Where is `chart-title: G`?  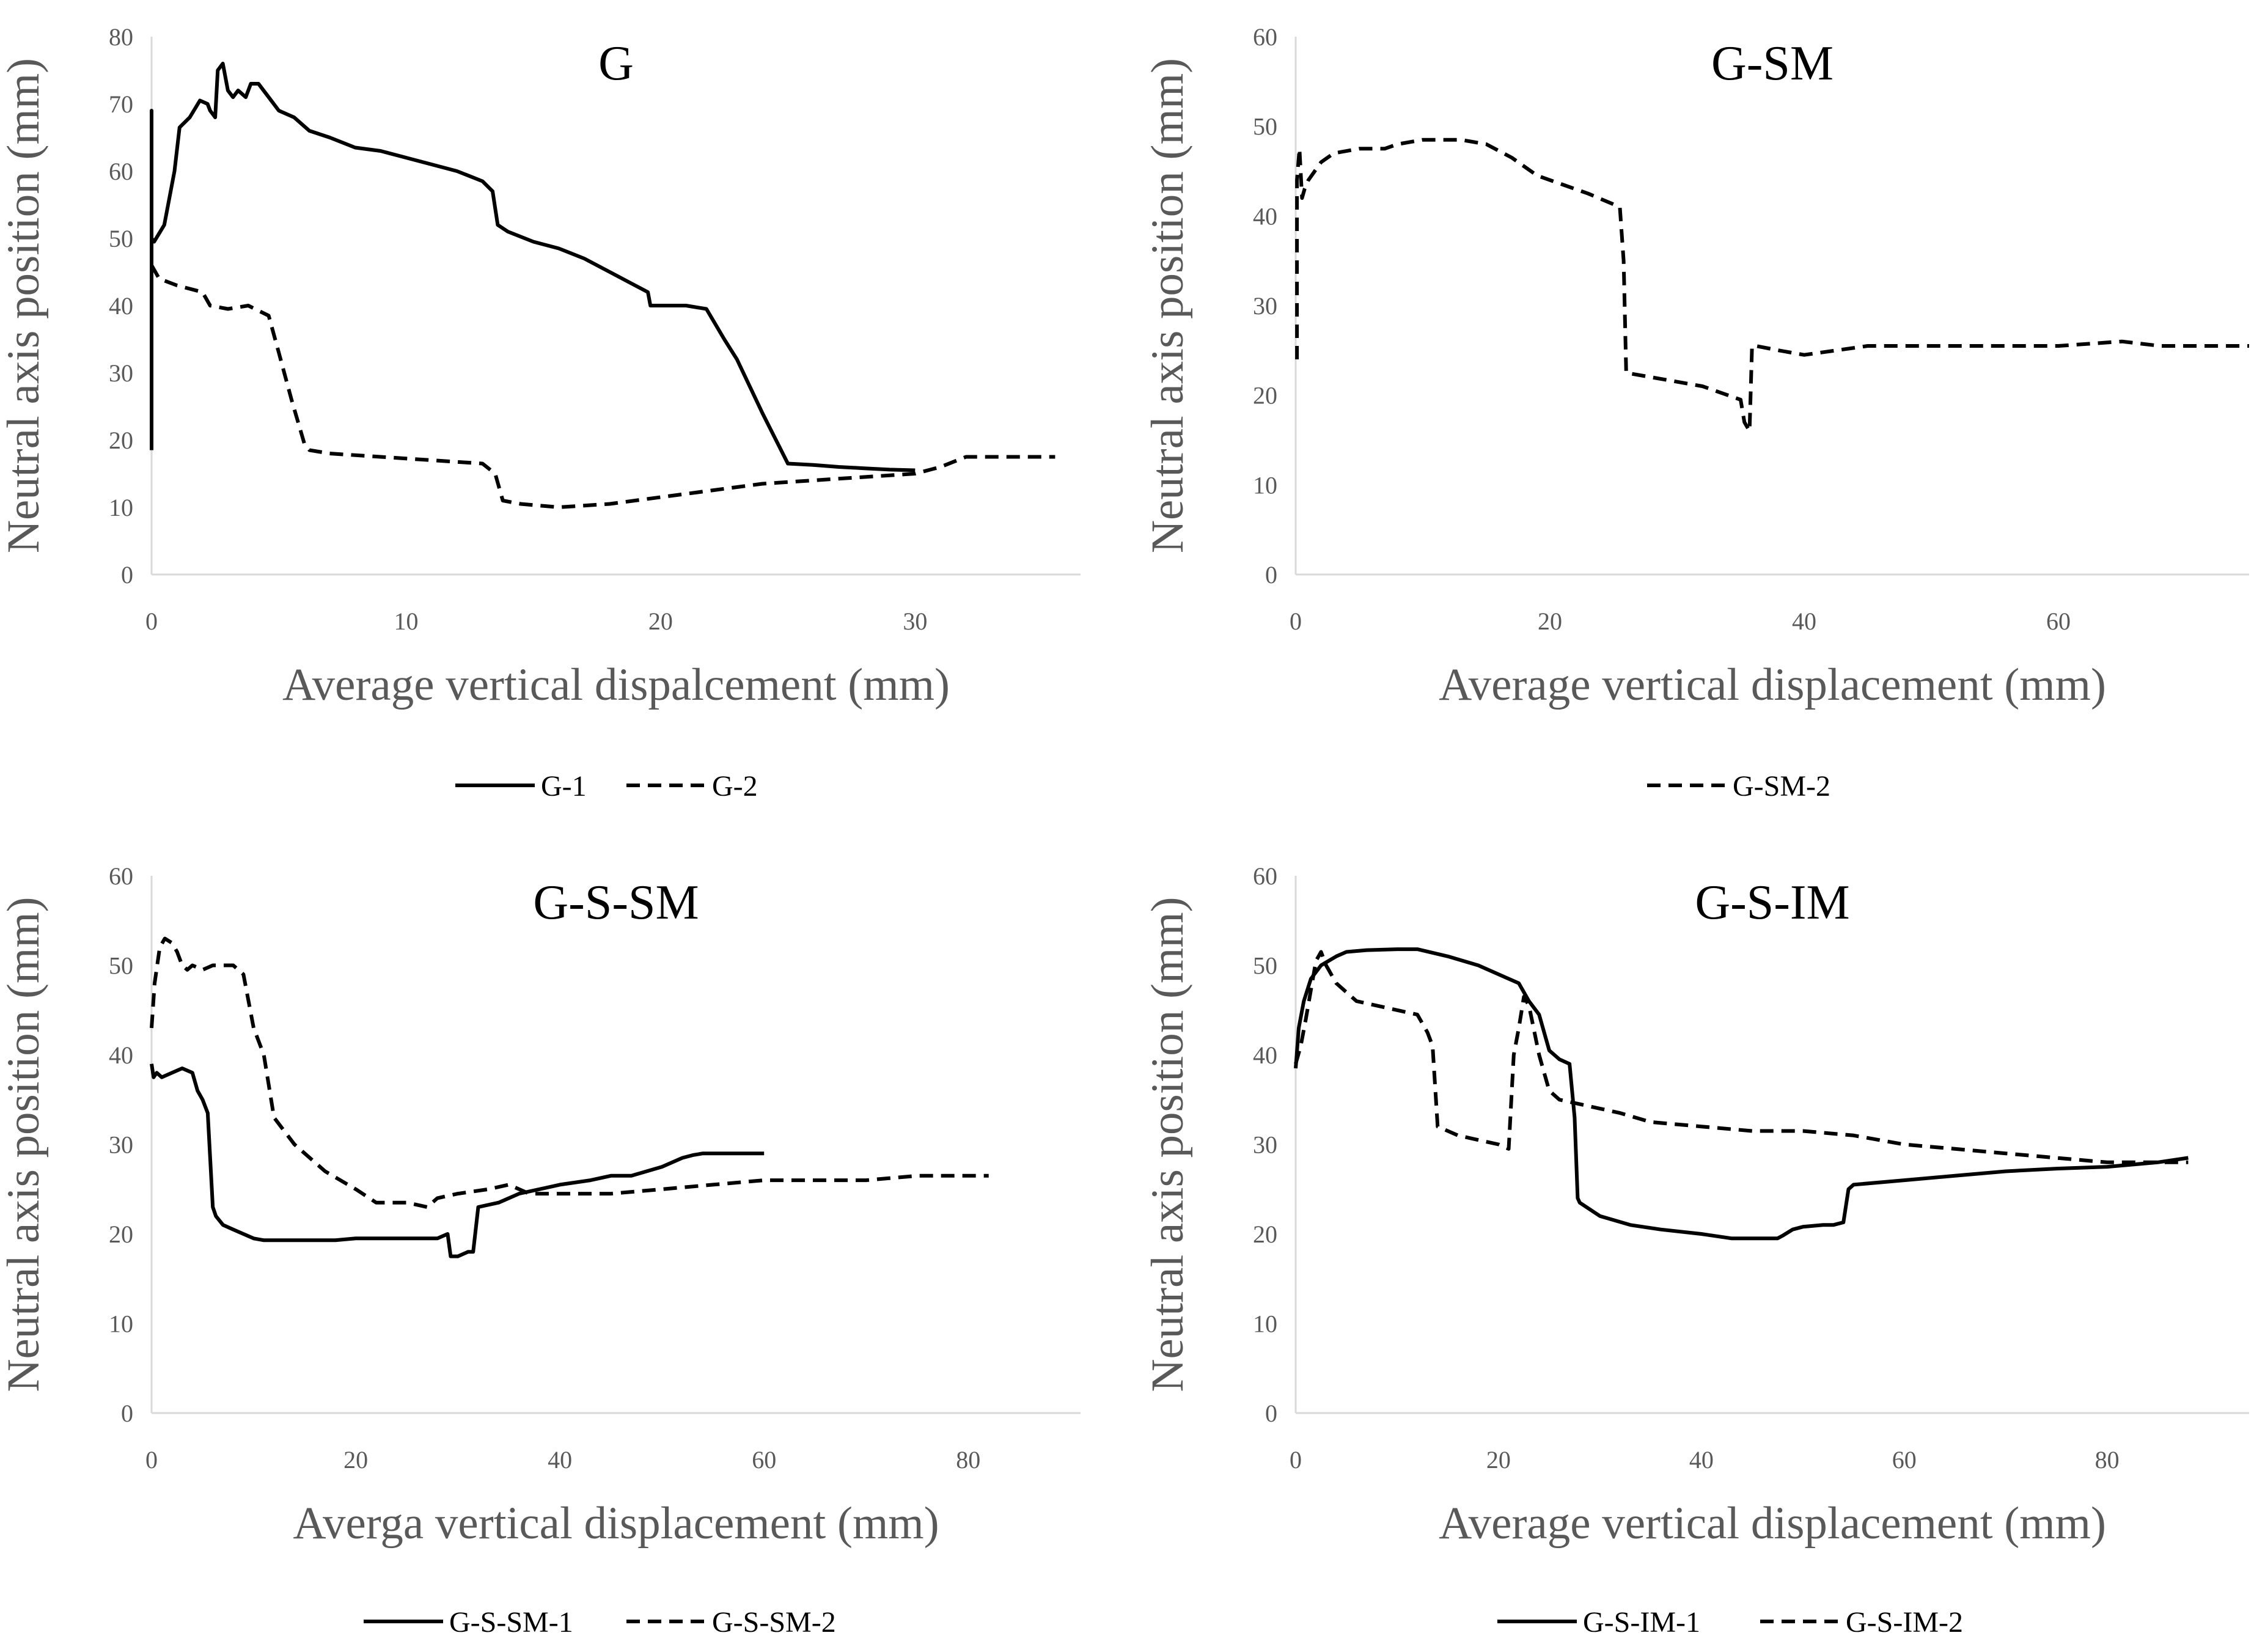
chart-title: G is located at coordinates (616, 63).